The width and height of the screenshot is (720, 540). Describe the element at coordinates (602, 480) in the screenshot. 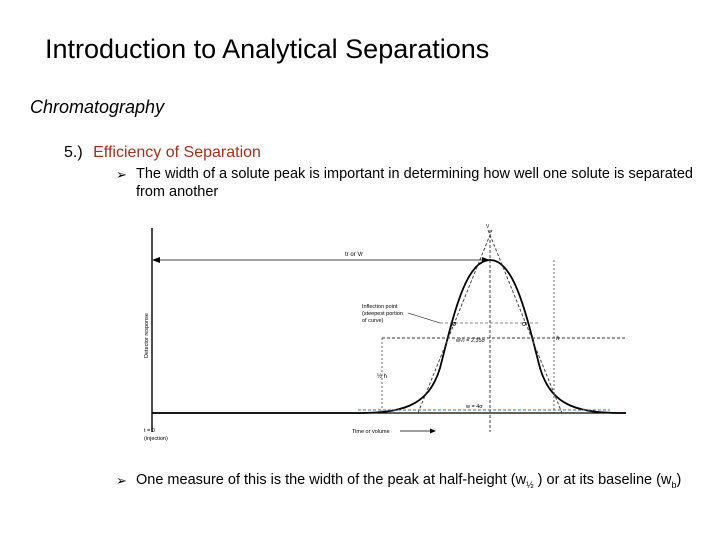

I see `bullet2-part2: ) or at its baseline (w` at that location.